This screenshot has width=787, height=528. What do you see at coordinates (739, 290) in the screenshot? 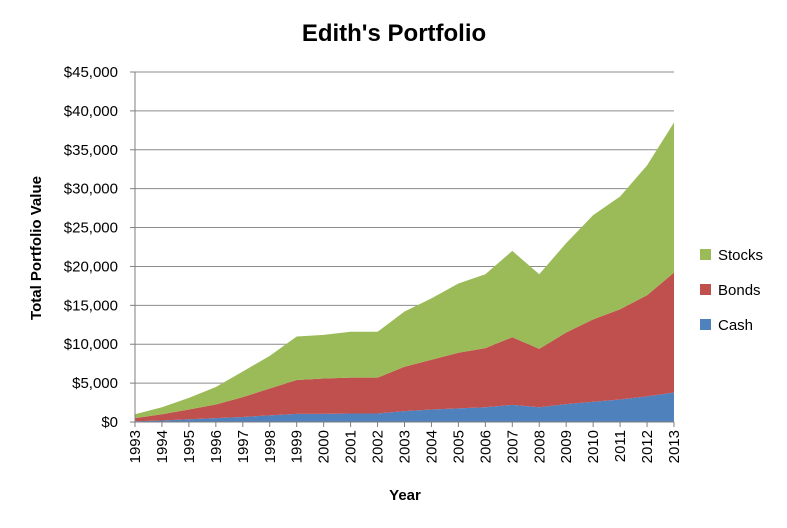
I see `legend-label-bonds: Bonds` at bounding box center [739, 290].